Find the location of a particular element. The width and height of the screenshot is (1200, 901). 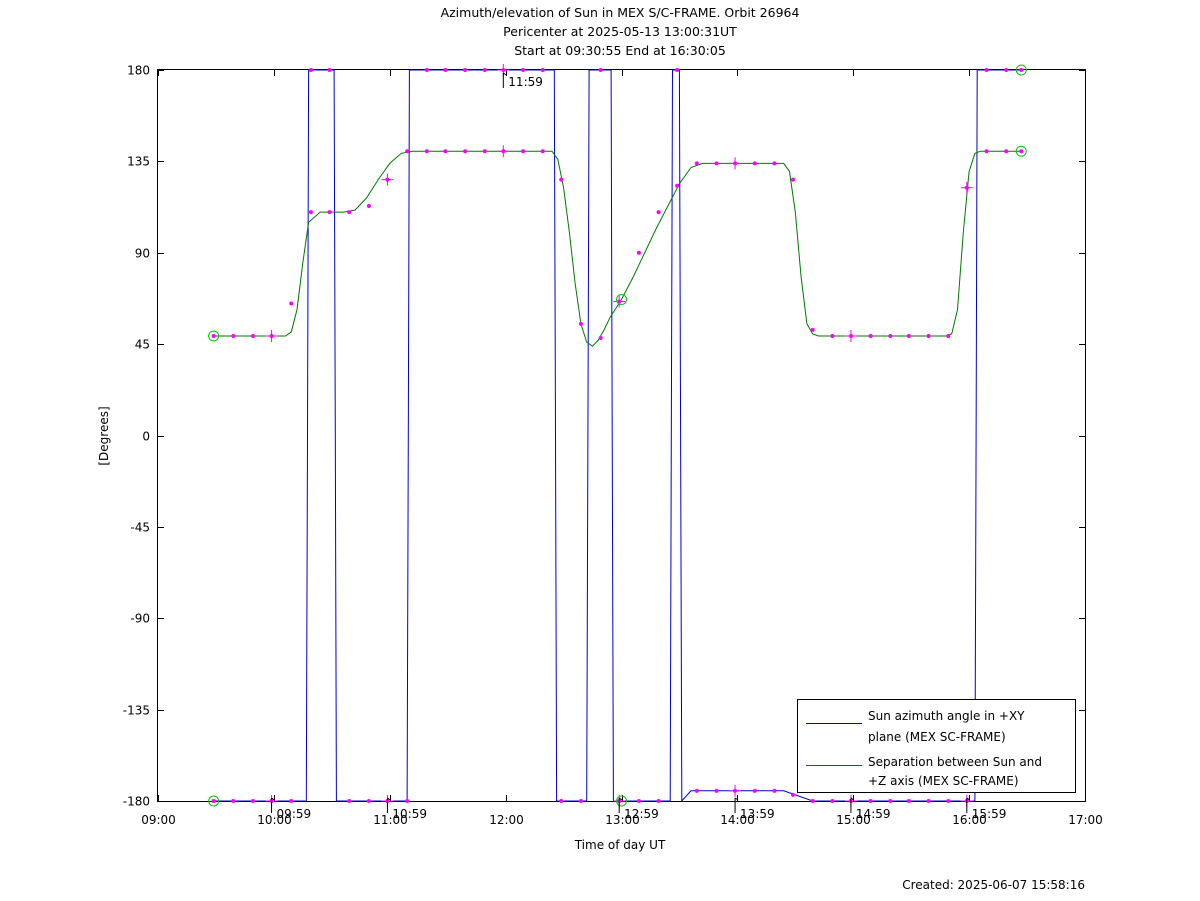

endpoint-circle-marker is located at coordinates (1021, 151).